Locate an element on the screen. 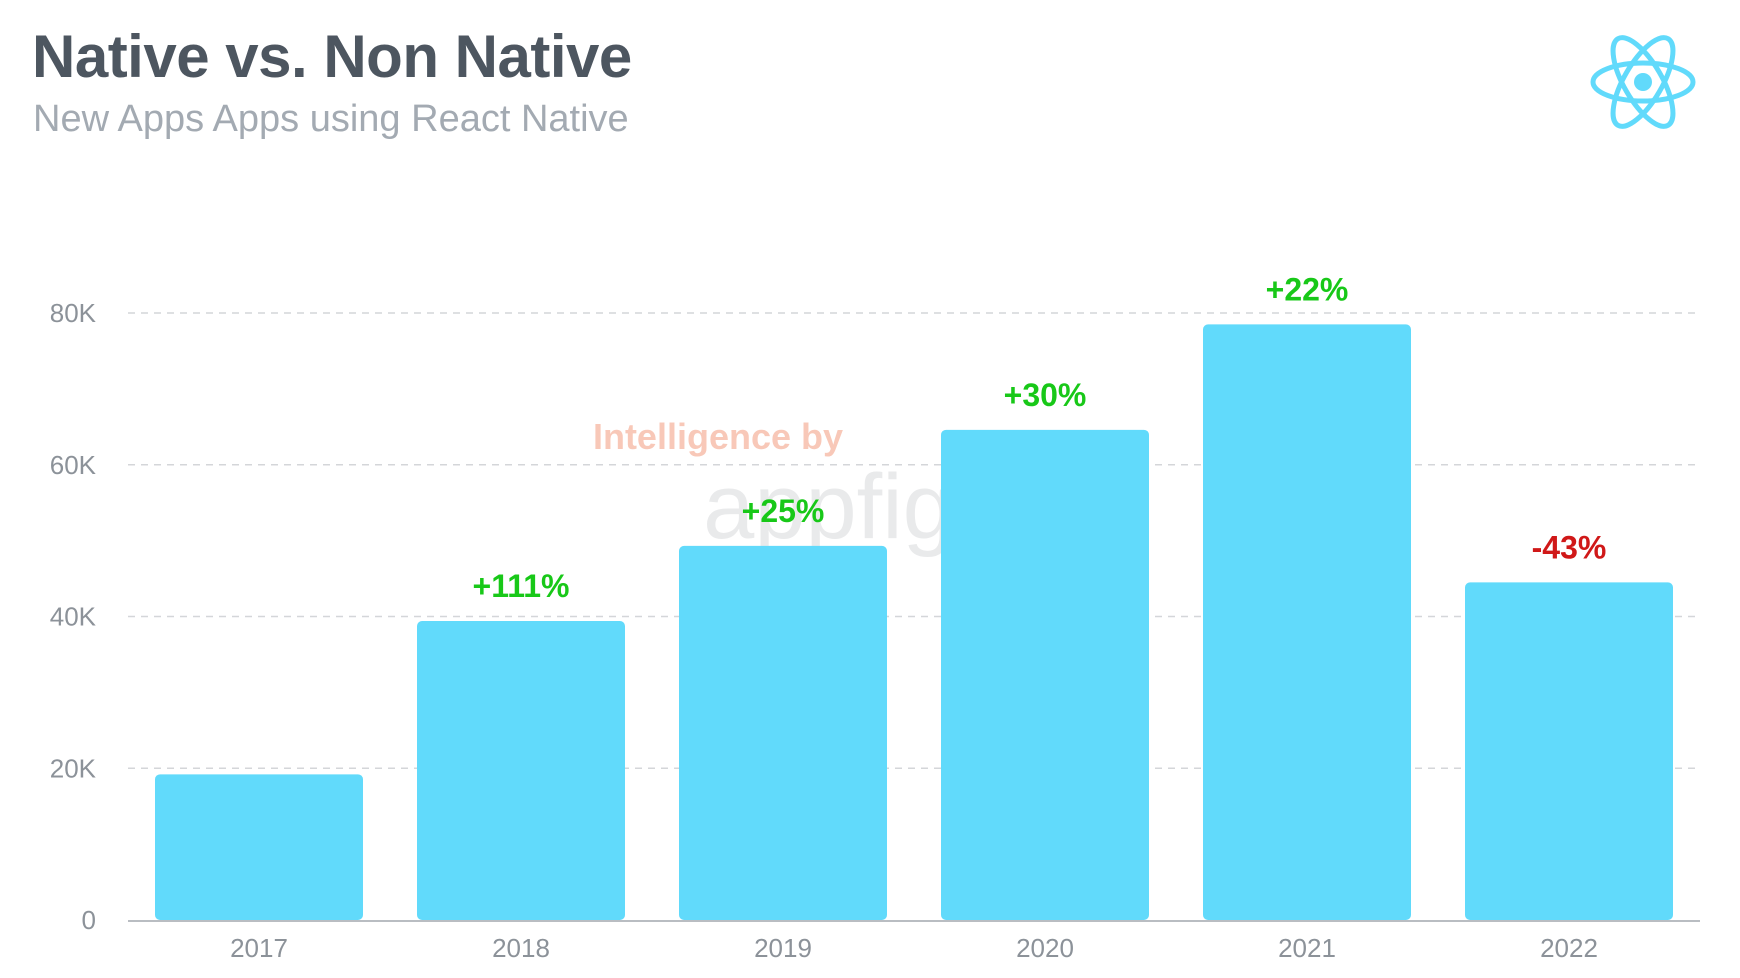 Image resolution: width=1740 pixels, height=978 pixels. bar-2022 is located at coordinates (1569, 751).